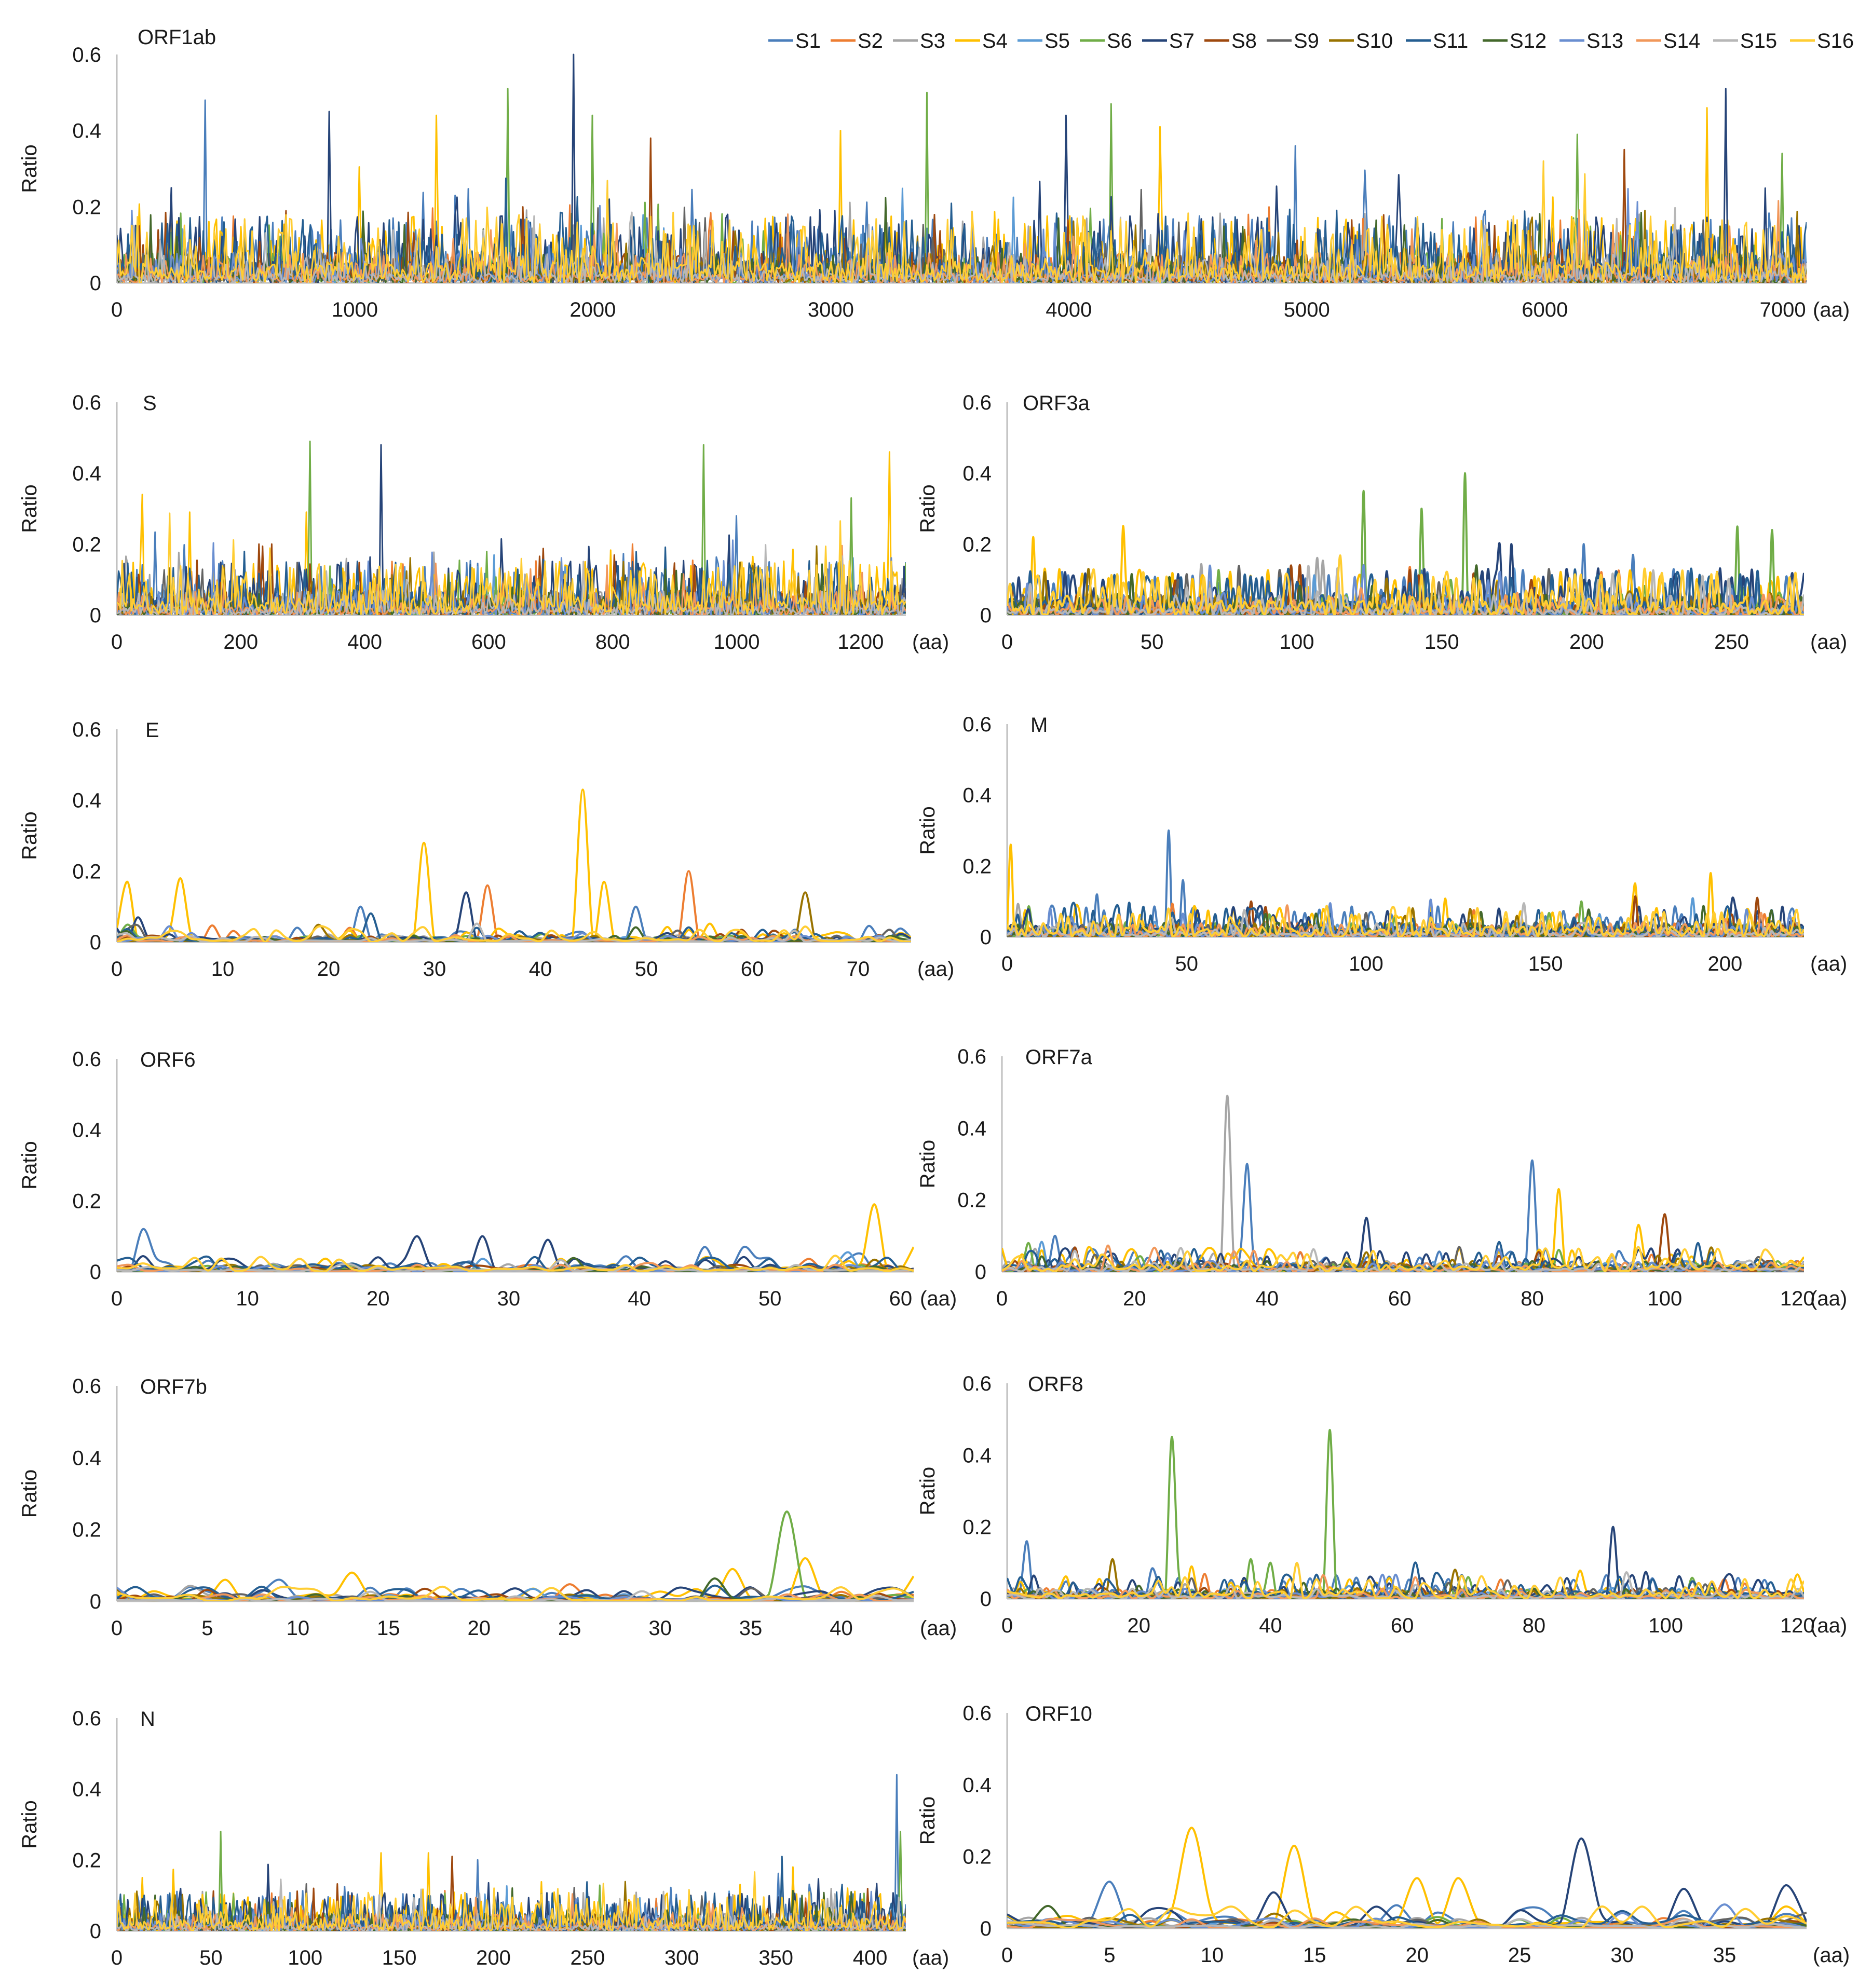 This screenshot has width=1872, height=1988. What do you see at coordinates (1383, 1834) in the screenshot?
I see `chart-panel-orf10: 0 0.2 0.4 0.6 0 5 10 15 20 25 30 35 (aa) Ratio ORF10` at bounding box center [1383, 1834].